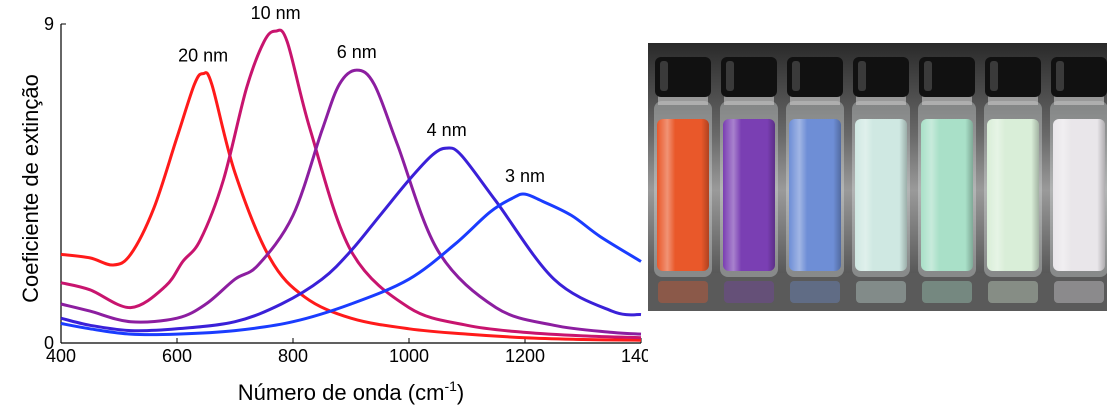  Describe the element at coordinates (293, 356) in the screenshot. I see `x-tick-label: 800` at that location.